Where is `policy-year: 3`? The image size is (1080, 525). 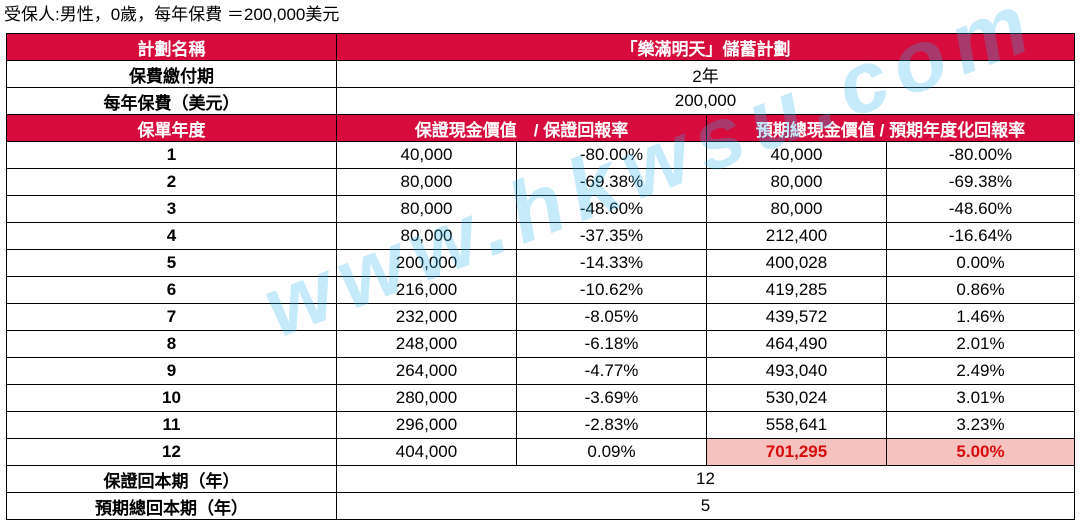
policy-year: 3 is located at coordinates (171, 209).